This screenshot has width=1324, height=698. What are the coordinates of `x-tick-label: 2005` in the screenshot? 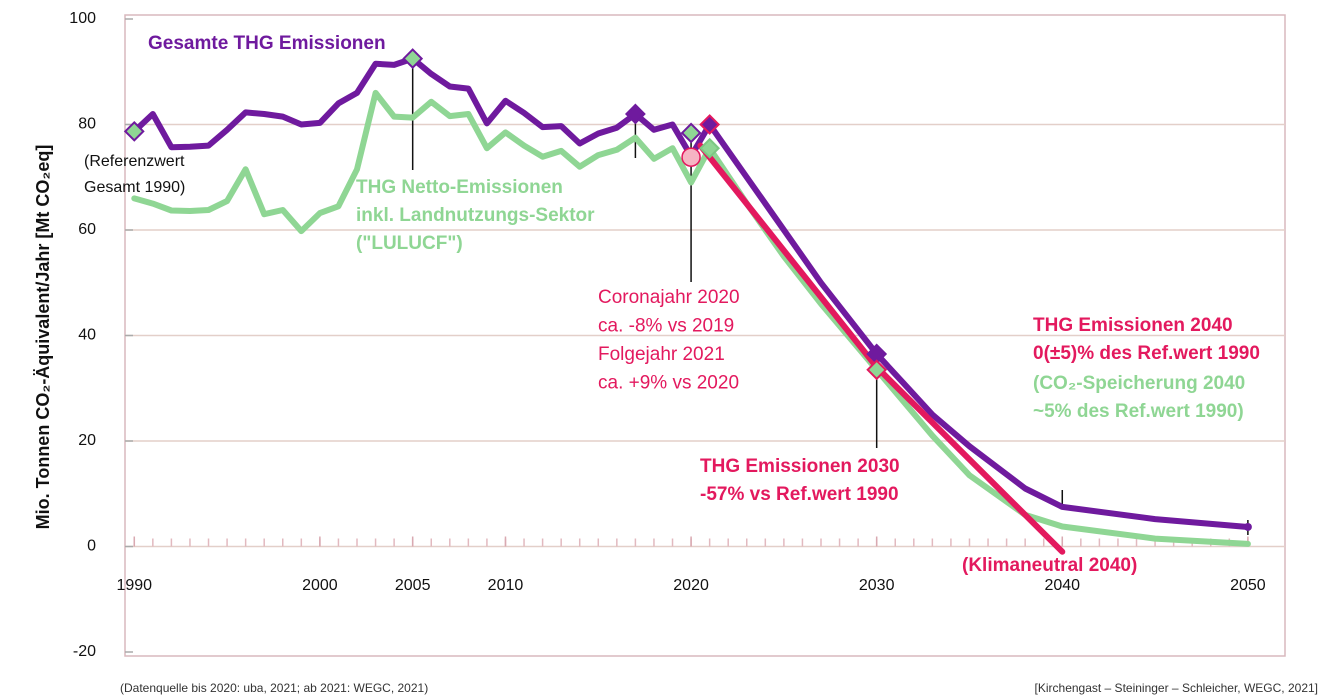 It's located at (413, 585).